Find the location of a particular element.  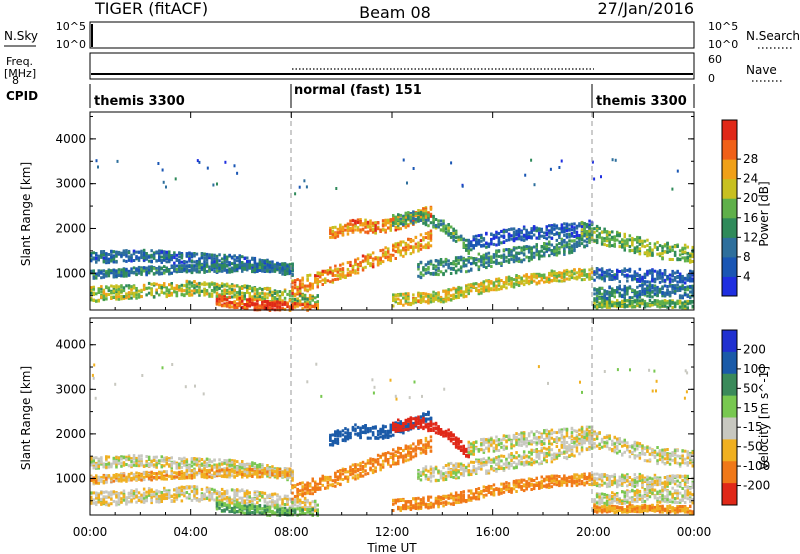

beam-title: Beam 08 is located at coordinates (395, 12).